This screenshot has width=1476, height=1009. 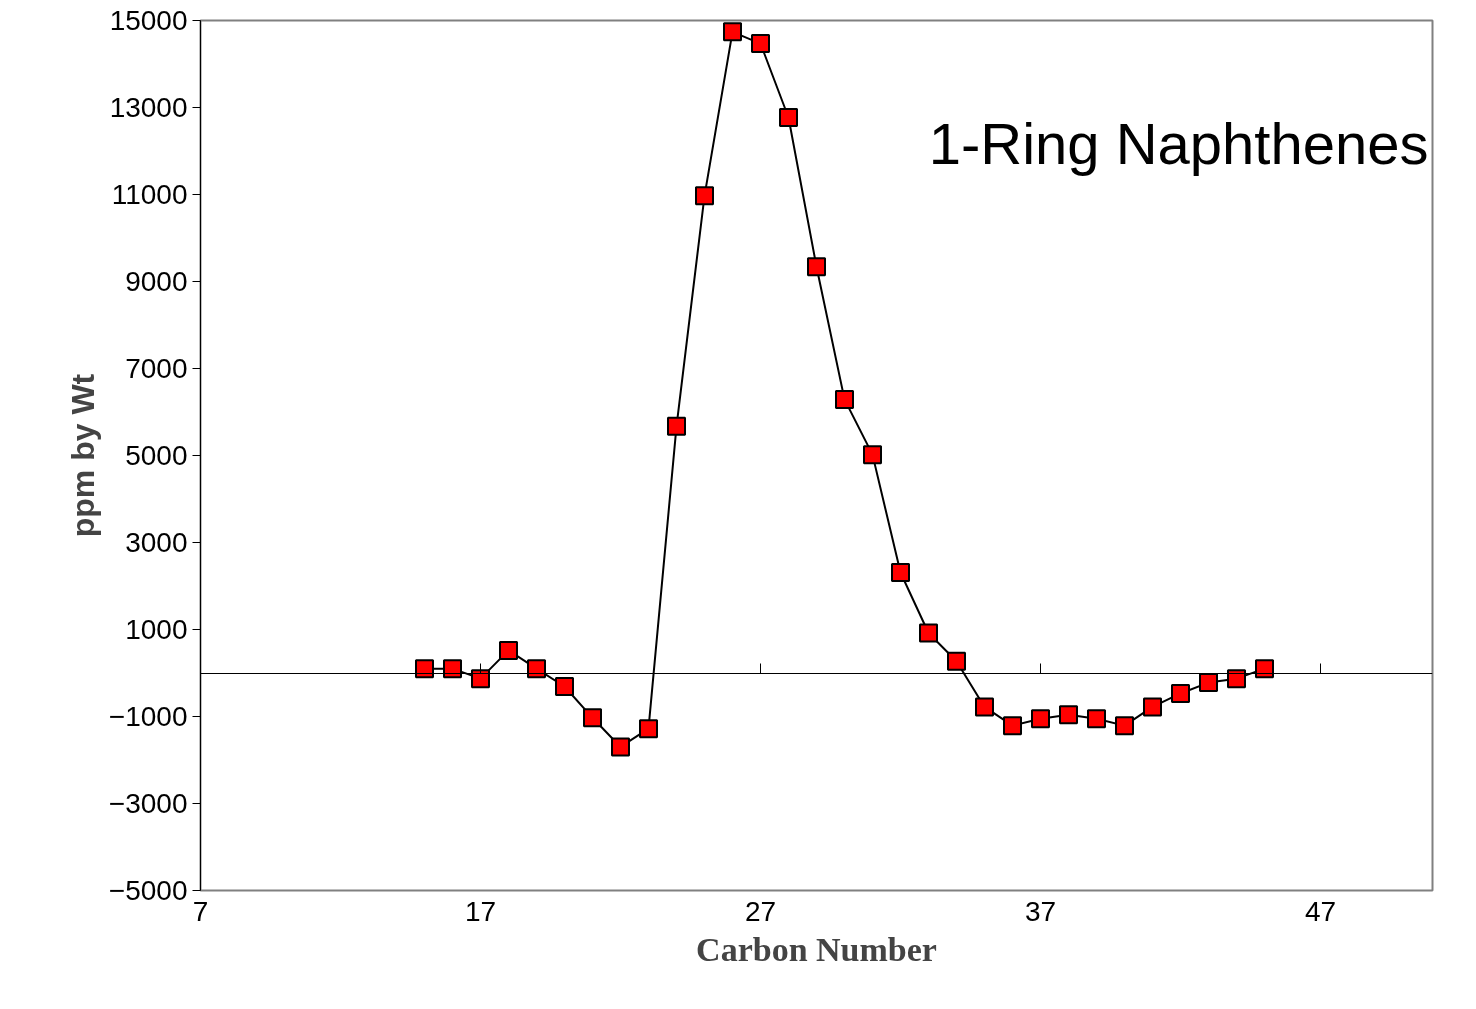 What do you see at coordinates (148, 803) in the screenshot?
I see `y-tick-label: −3000` at bounding box center [148, 803].